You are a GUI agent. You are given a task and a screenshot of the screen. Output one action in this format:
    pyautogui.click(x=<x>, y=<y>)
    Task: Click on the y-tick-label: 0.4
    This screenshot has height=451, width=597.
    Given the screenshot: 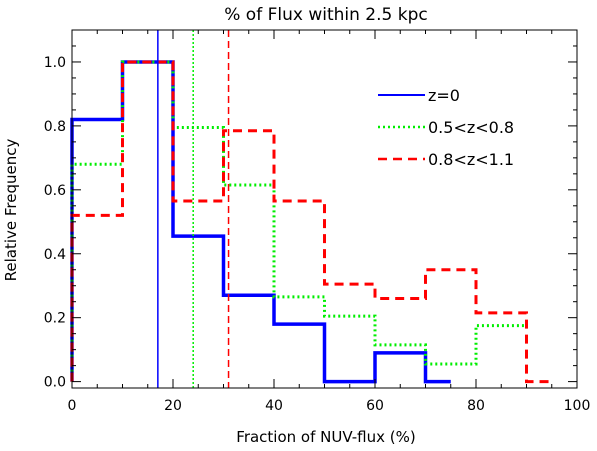 What is the action you would take?
    pyautogui.click(x=55, y=255)
    